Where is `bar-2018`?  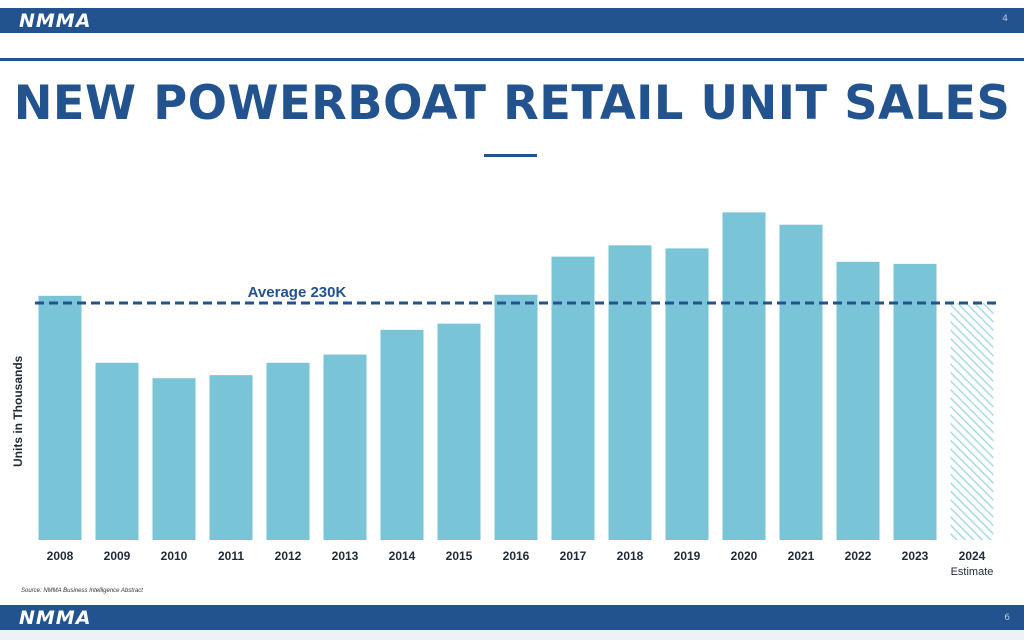 bar-2018 is located at coordinates (630, 393).